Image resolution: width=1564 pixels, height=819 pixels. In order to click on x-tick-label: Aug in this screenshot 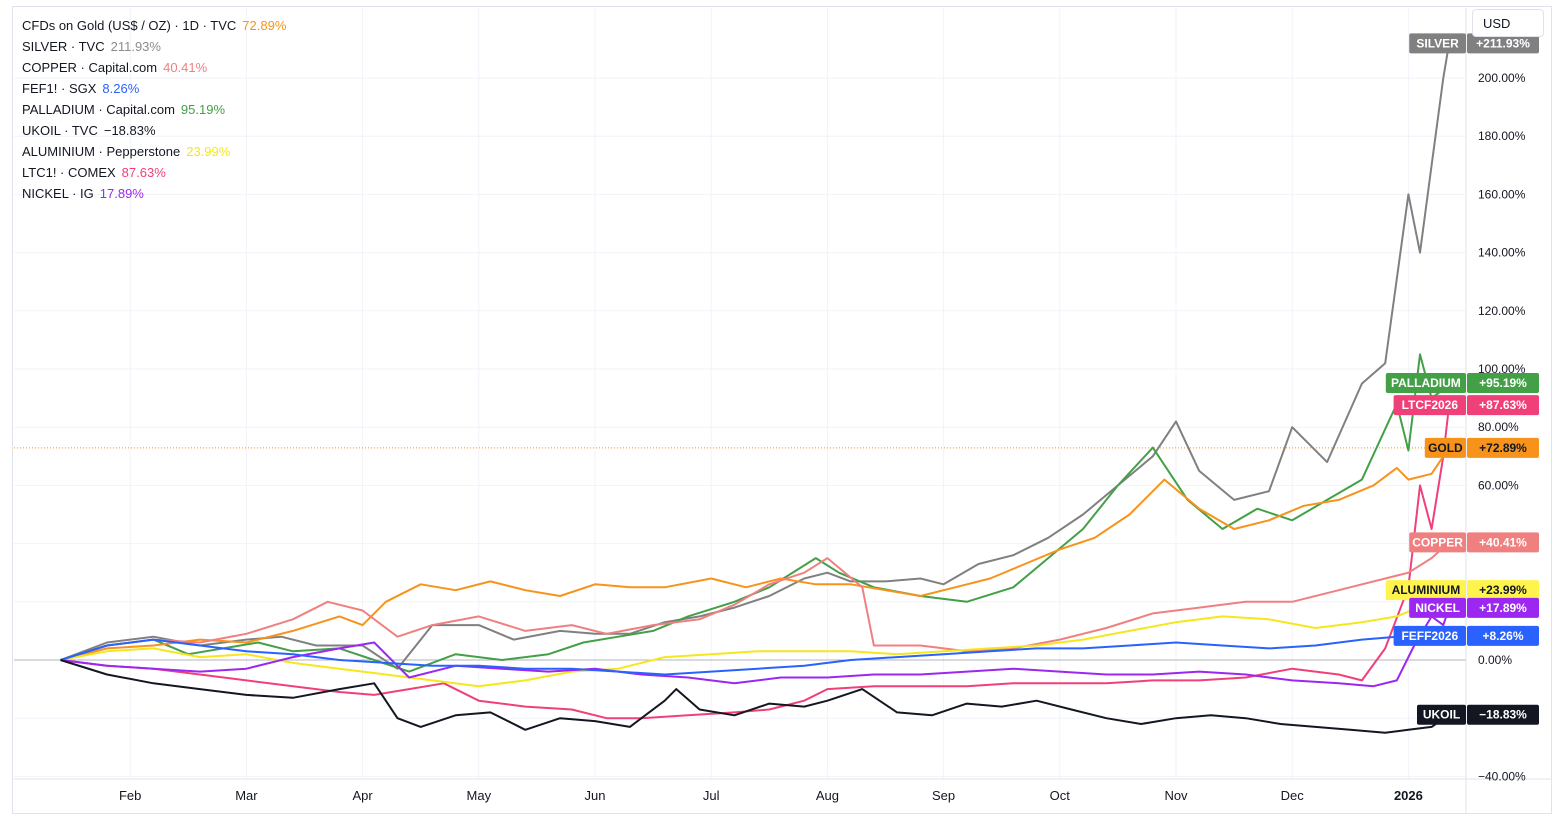, I will do `click(827, 795)`.